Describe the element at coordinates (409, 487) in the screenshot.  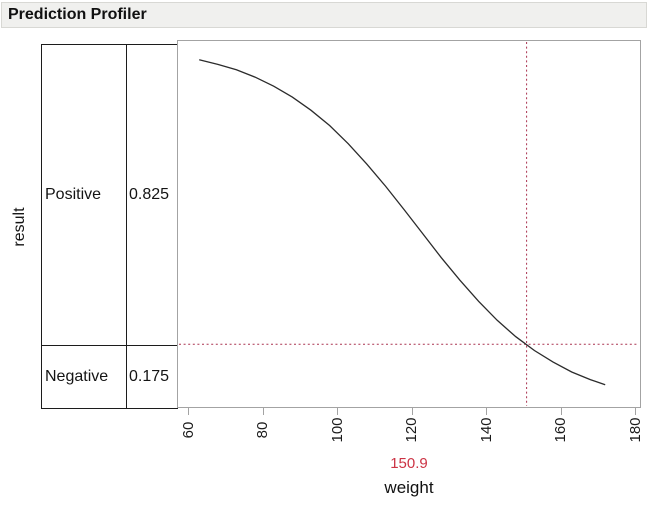
I see `x-axis-label: weight` at that location.